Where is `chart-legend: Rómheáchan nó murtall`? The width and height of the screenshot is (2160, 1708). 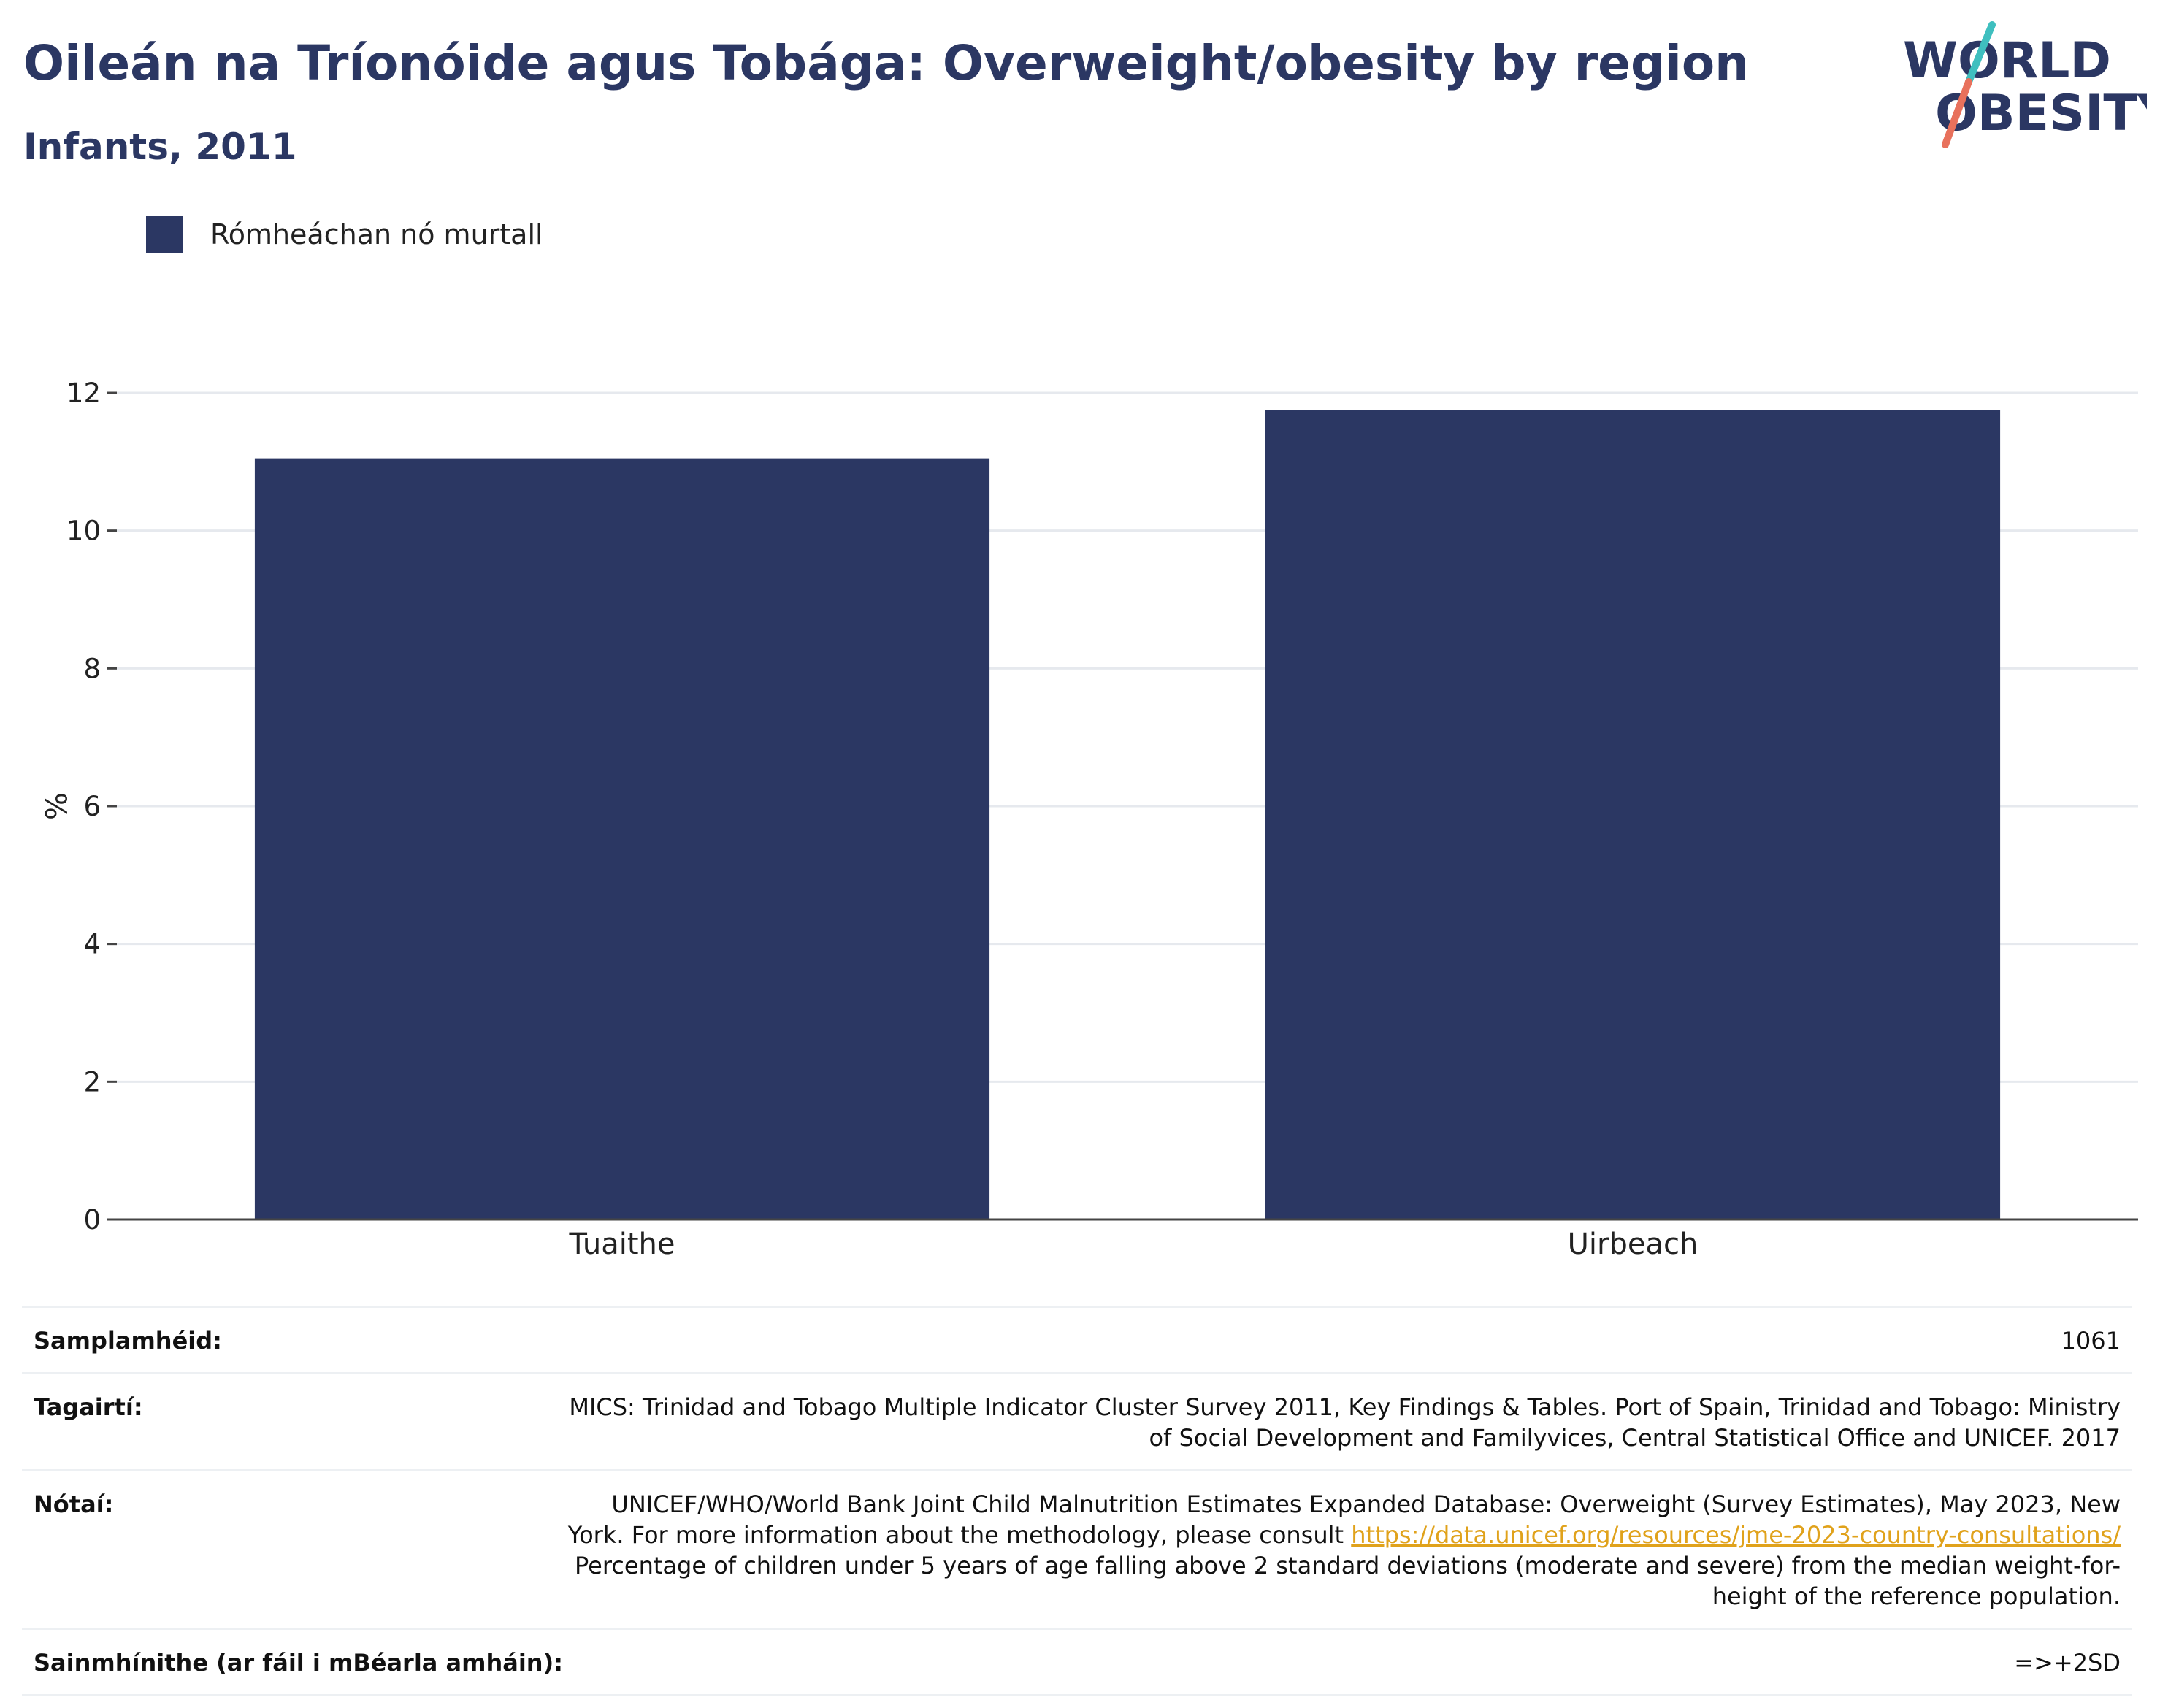
chart-legend: Rómheáchan nó murtall is located at coordinates (344, 234).